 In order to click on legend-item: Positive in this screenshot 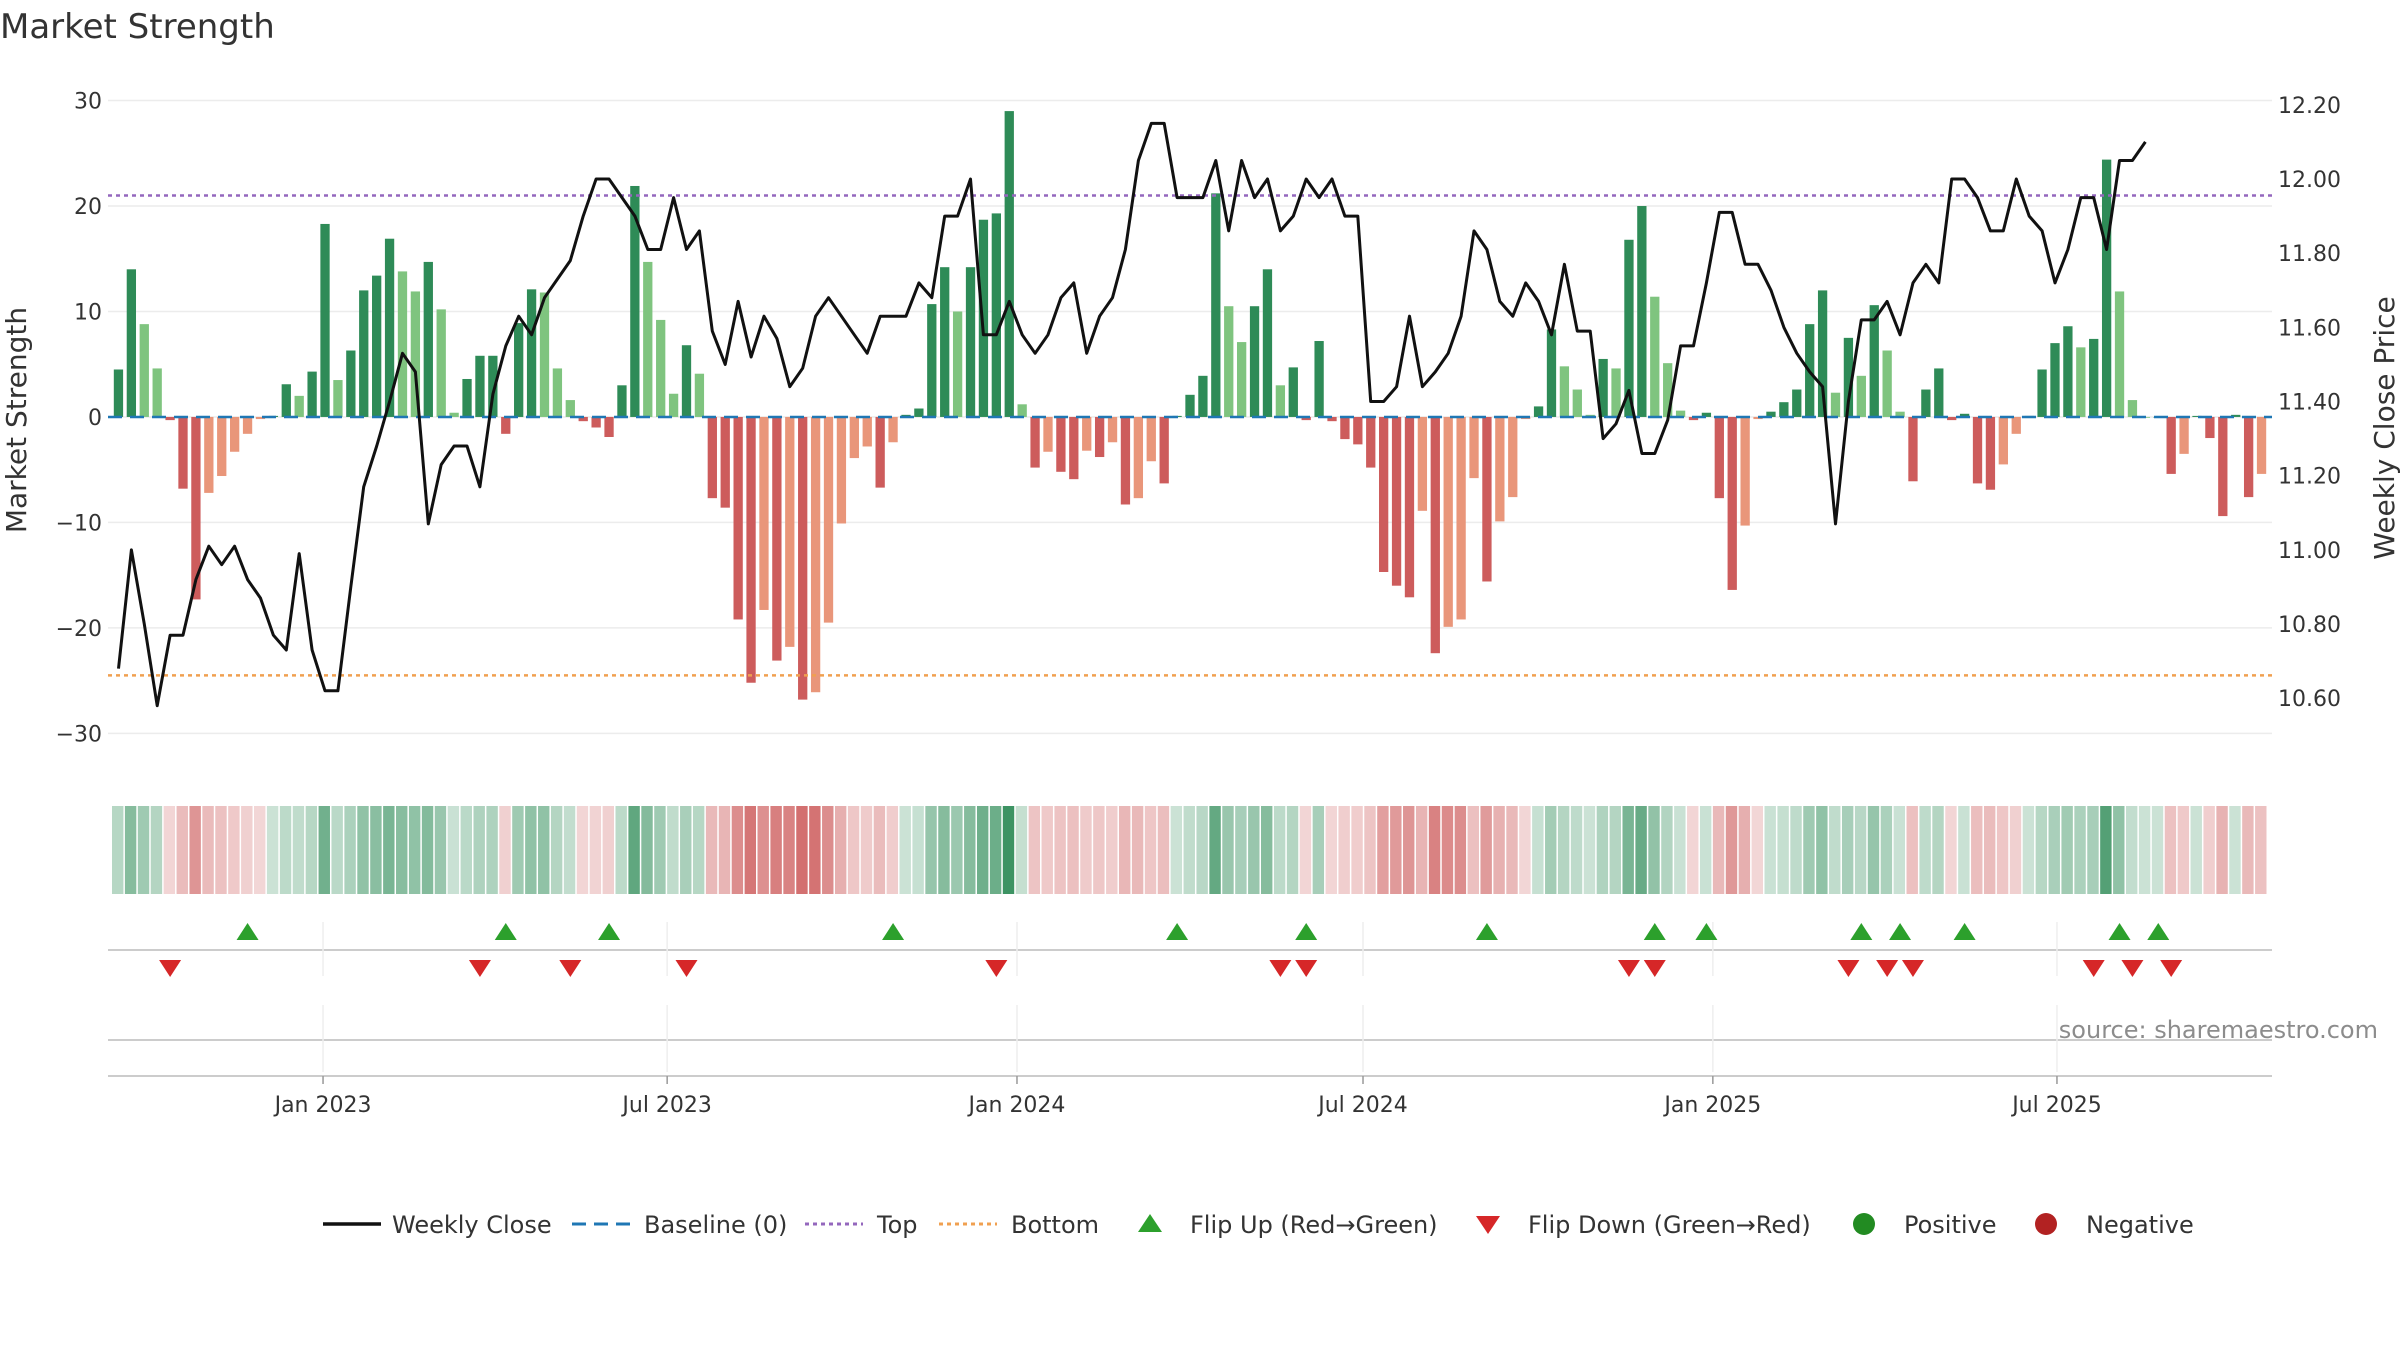, I will do `click(1925, 1225)`.